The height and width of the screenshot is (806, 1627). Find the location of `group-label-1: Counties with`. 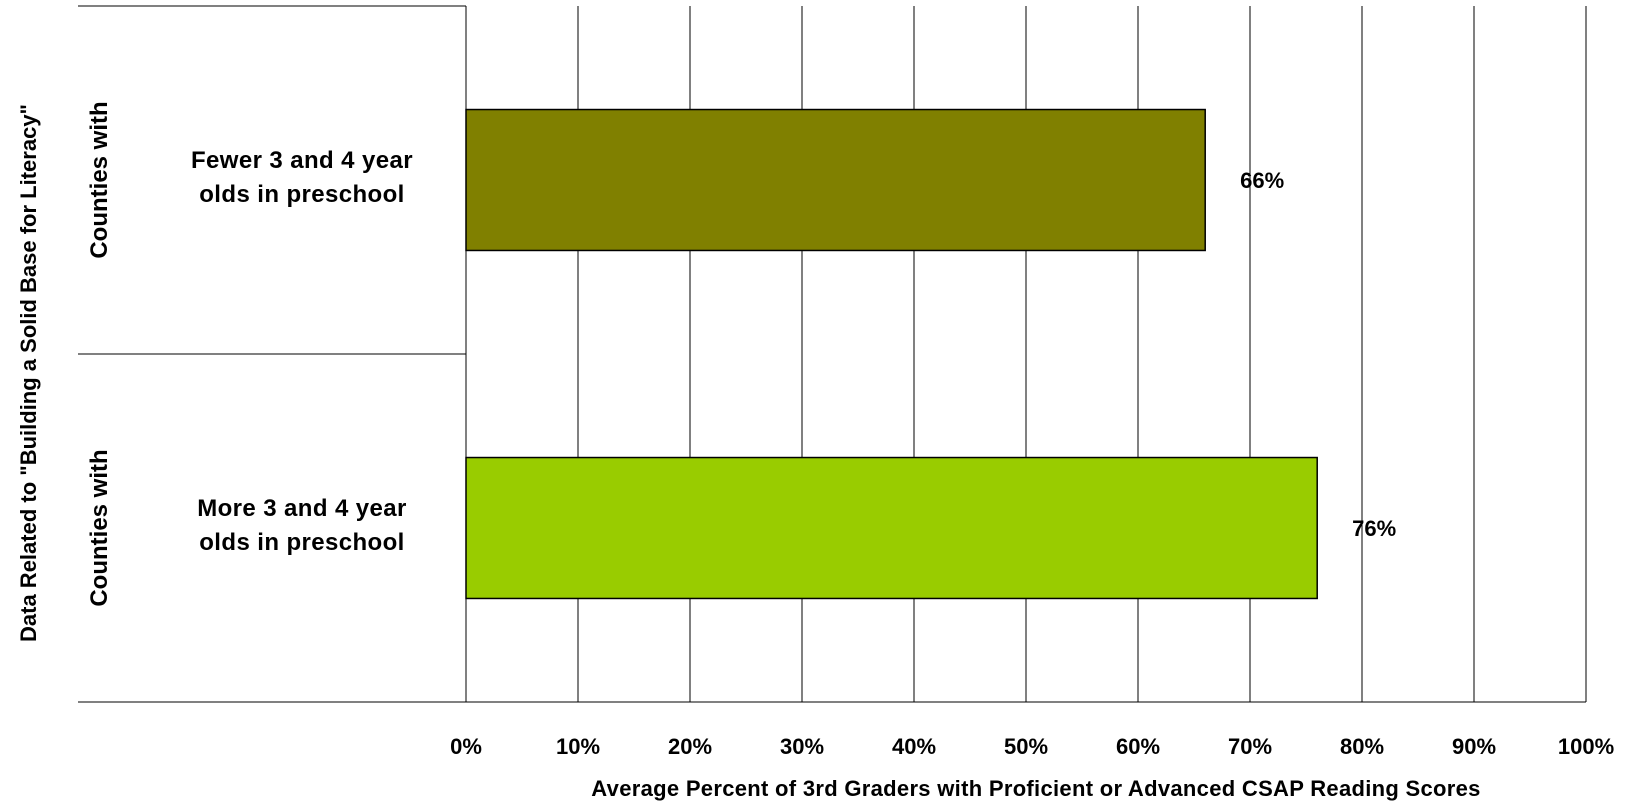

group-label-1: Counties with is located at coordinates (99, 179).